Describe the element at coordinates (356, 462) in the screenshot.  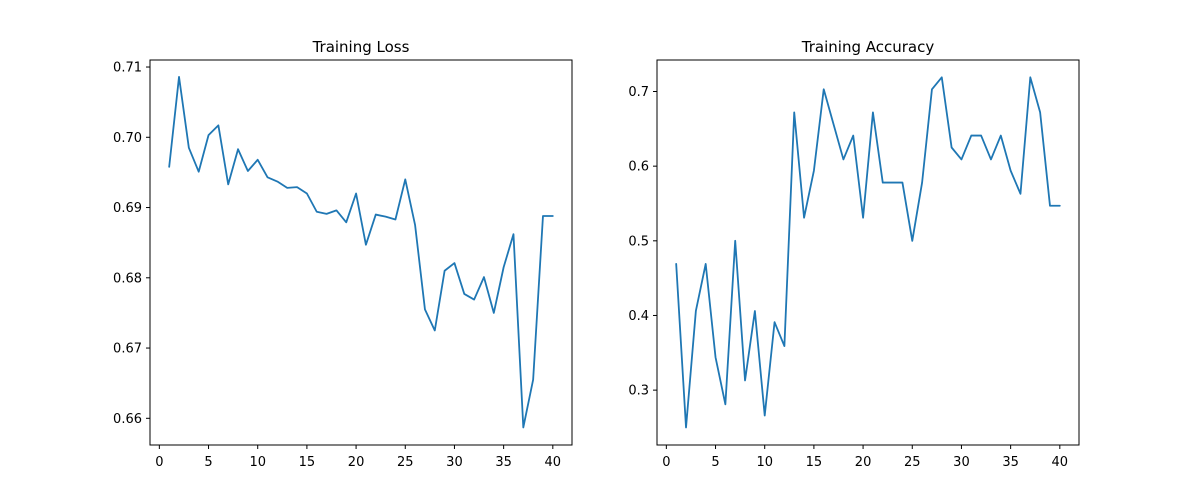
I see `loss-x-tick-label: 20` at that location.